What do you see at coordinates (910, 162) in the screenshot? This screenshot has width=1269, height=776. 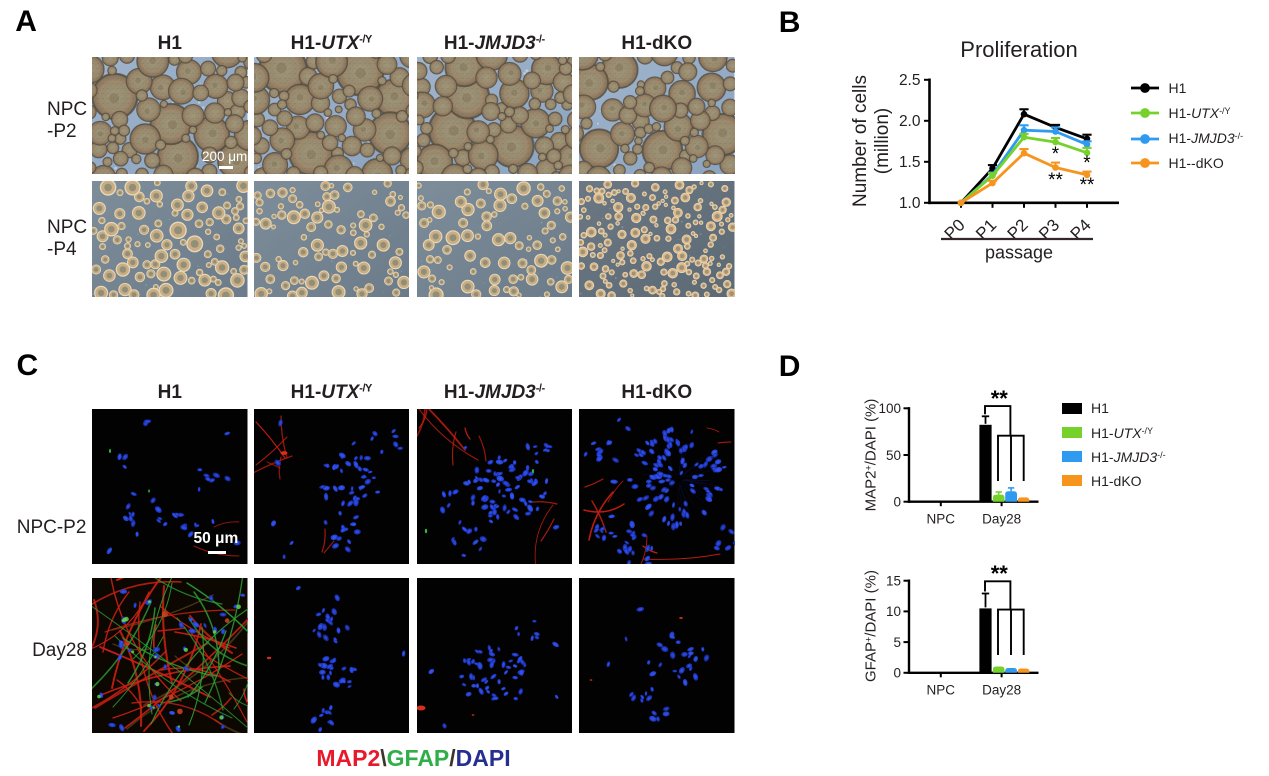 I see `svg-text: 1.5` at bounding box center [910, 162].